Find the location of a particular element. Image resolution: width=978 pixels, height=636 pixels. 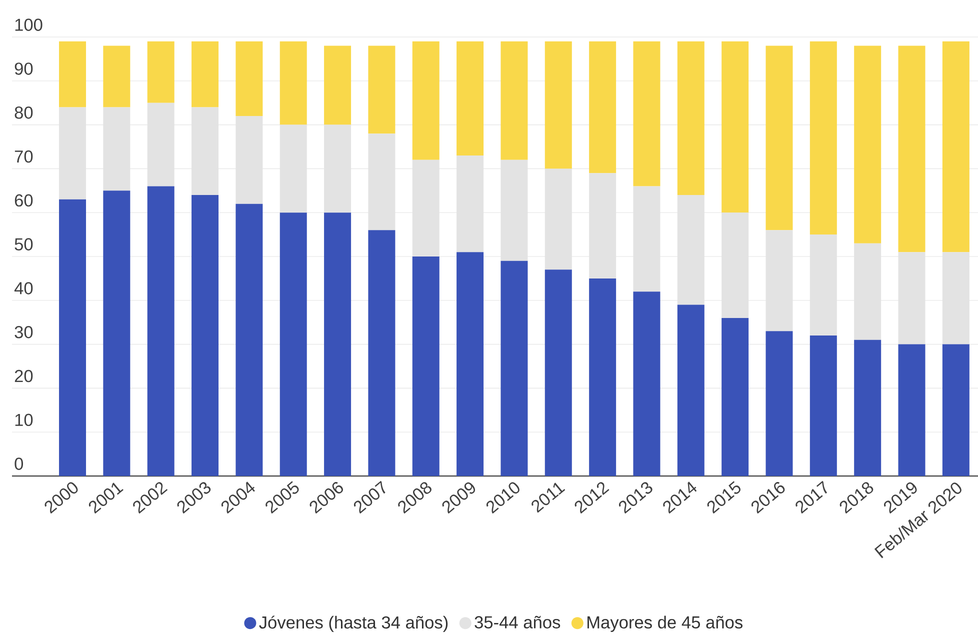

y-tick-label: 10 is located at coordinates (24, 420).